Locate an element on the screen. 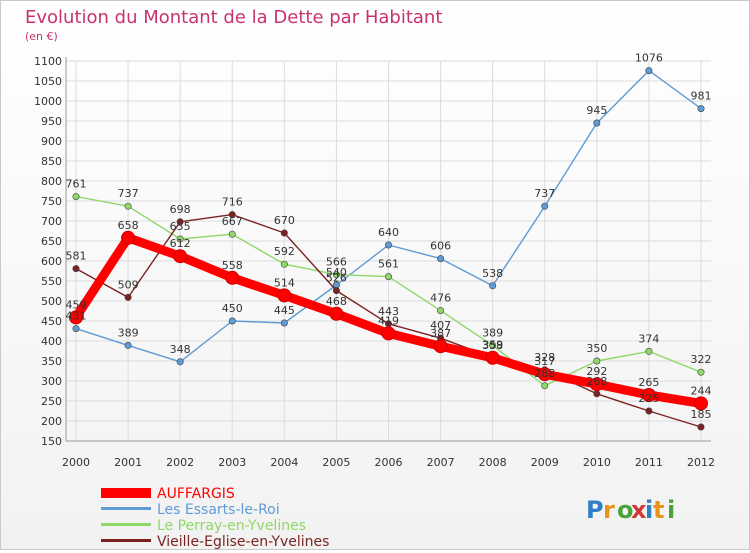  data-label: 526 is located at coordinates (336, 278).